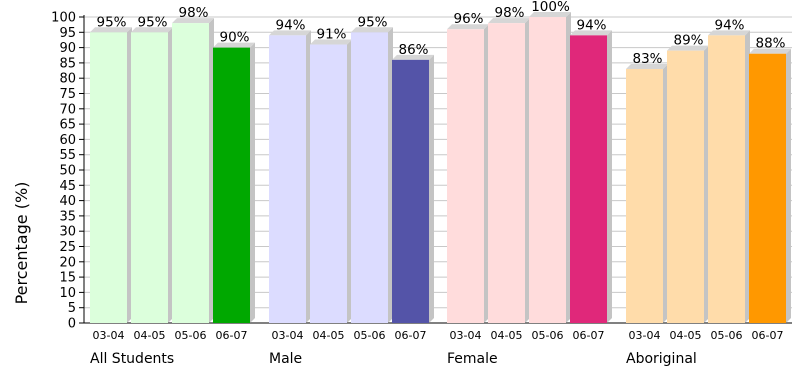 The width and height of the screenshot is (795, 371). I want to click on group-label: Male, so click(285, 359).